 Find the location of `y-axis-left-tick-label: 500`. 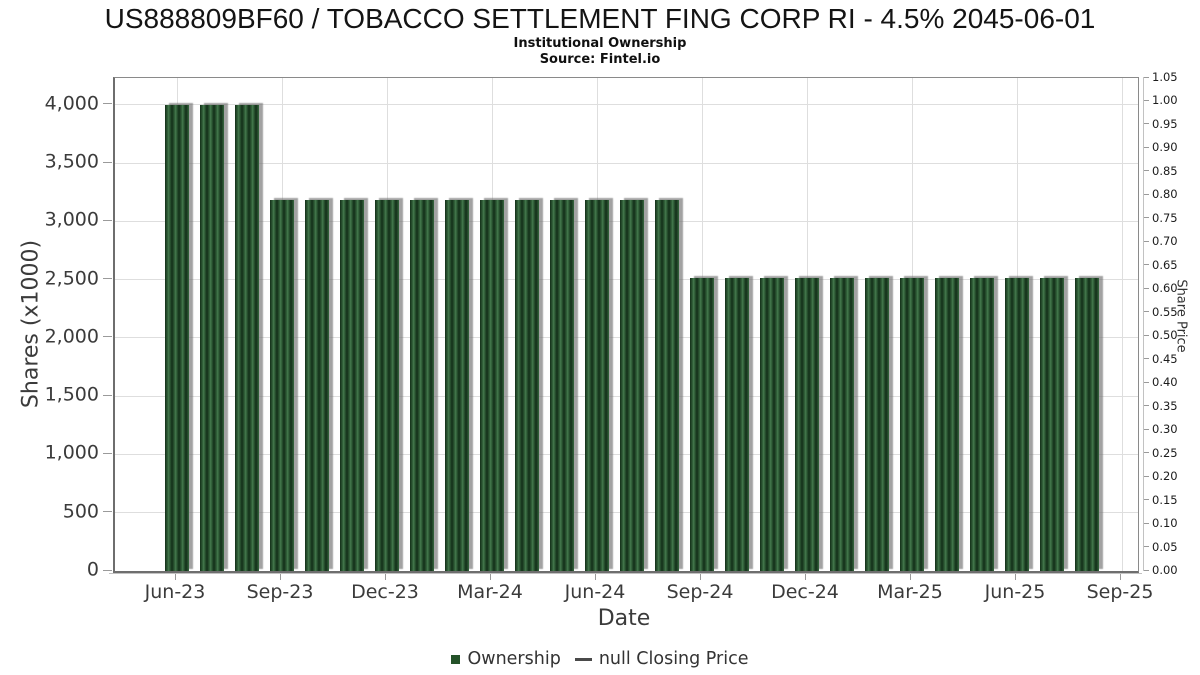

y-axis-left-tick-label: 500 is located at coordinates (80, 511).